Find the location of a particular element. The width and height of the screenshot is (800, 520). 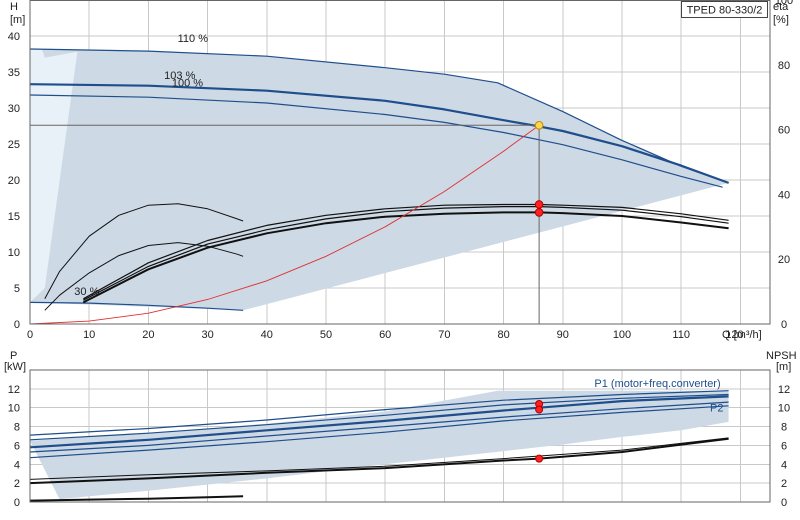

y2-tick-label: 12 is located at coordinates (784, 390).